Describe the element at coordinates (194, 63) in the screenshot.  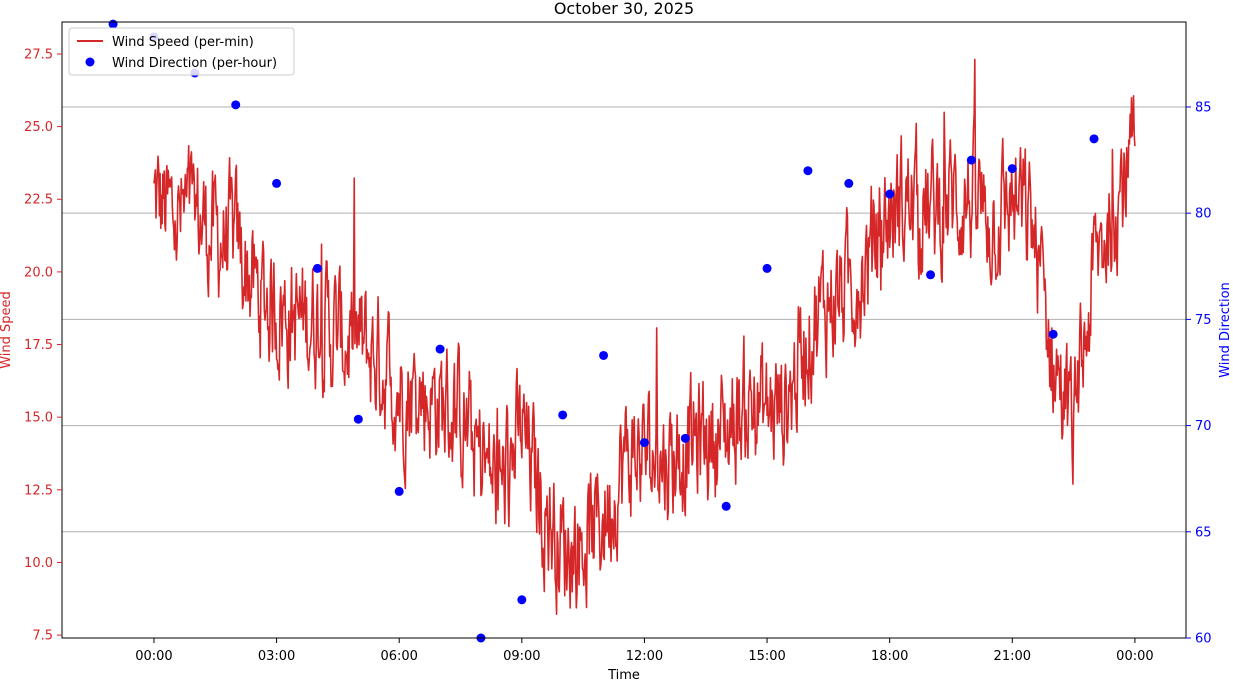
I see `legend-entry-wind-direction: Wind Direction (per-hour)` at that location.